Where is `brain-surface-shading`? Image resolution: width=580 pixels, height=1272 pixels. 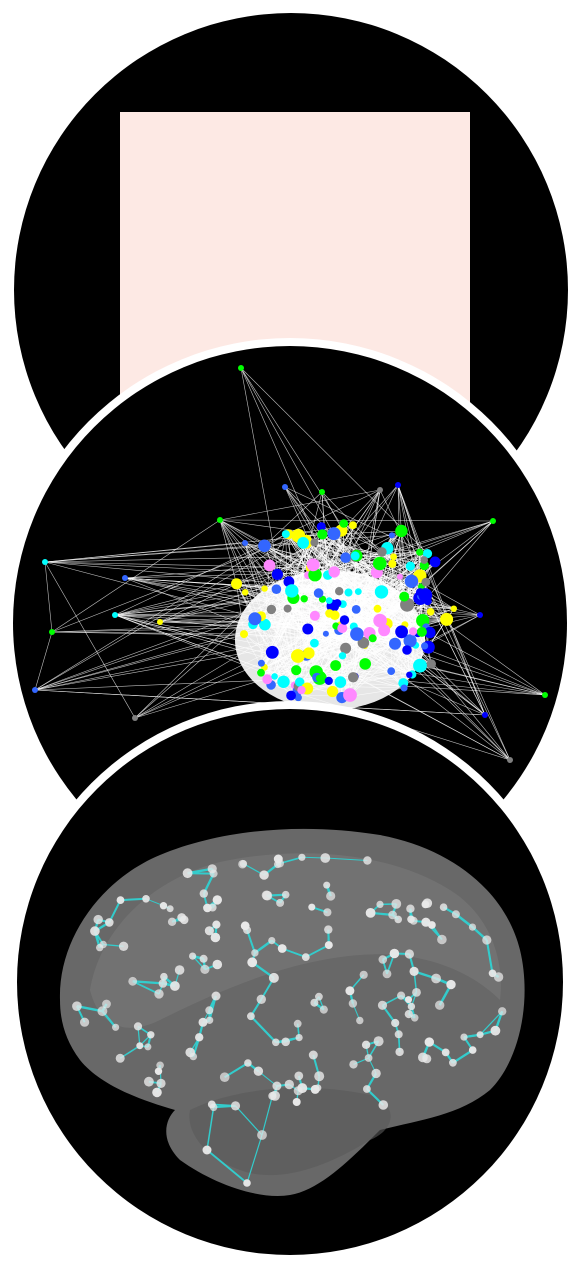 brain-surface-shading is located at coordinates (295, 940).